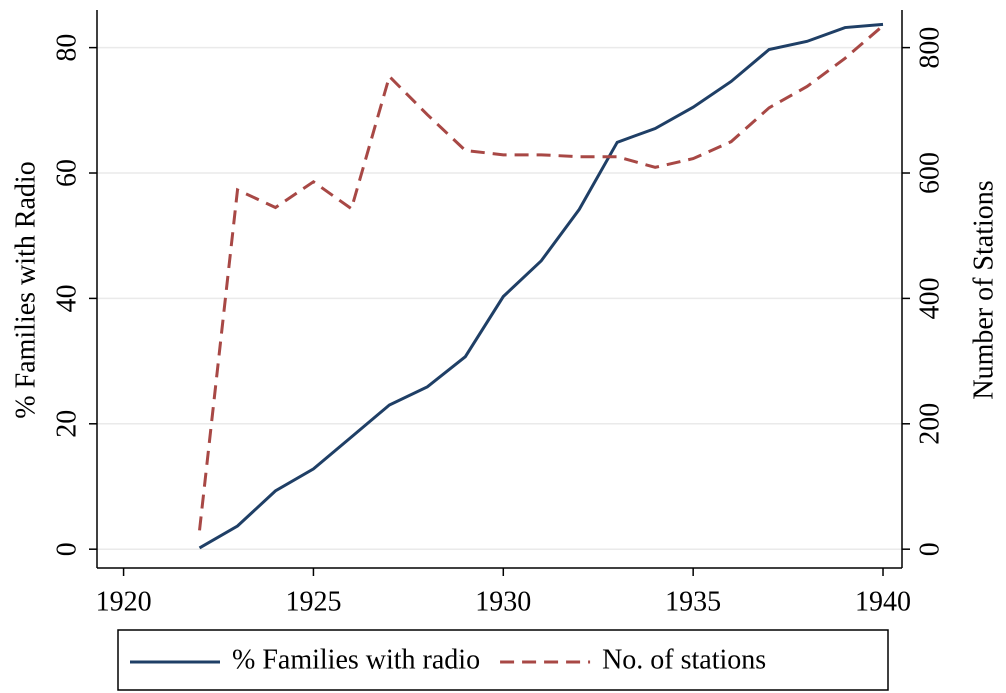 This screenshot has width=1006, height=693. I want to click on y-tick-label: 40, so click(66, 298).